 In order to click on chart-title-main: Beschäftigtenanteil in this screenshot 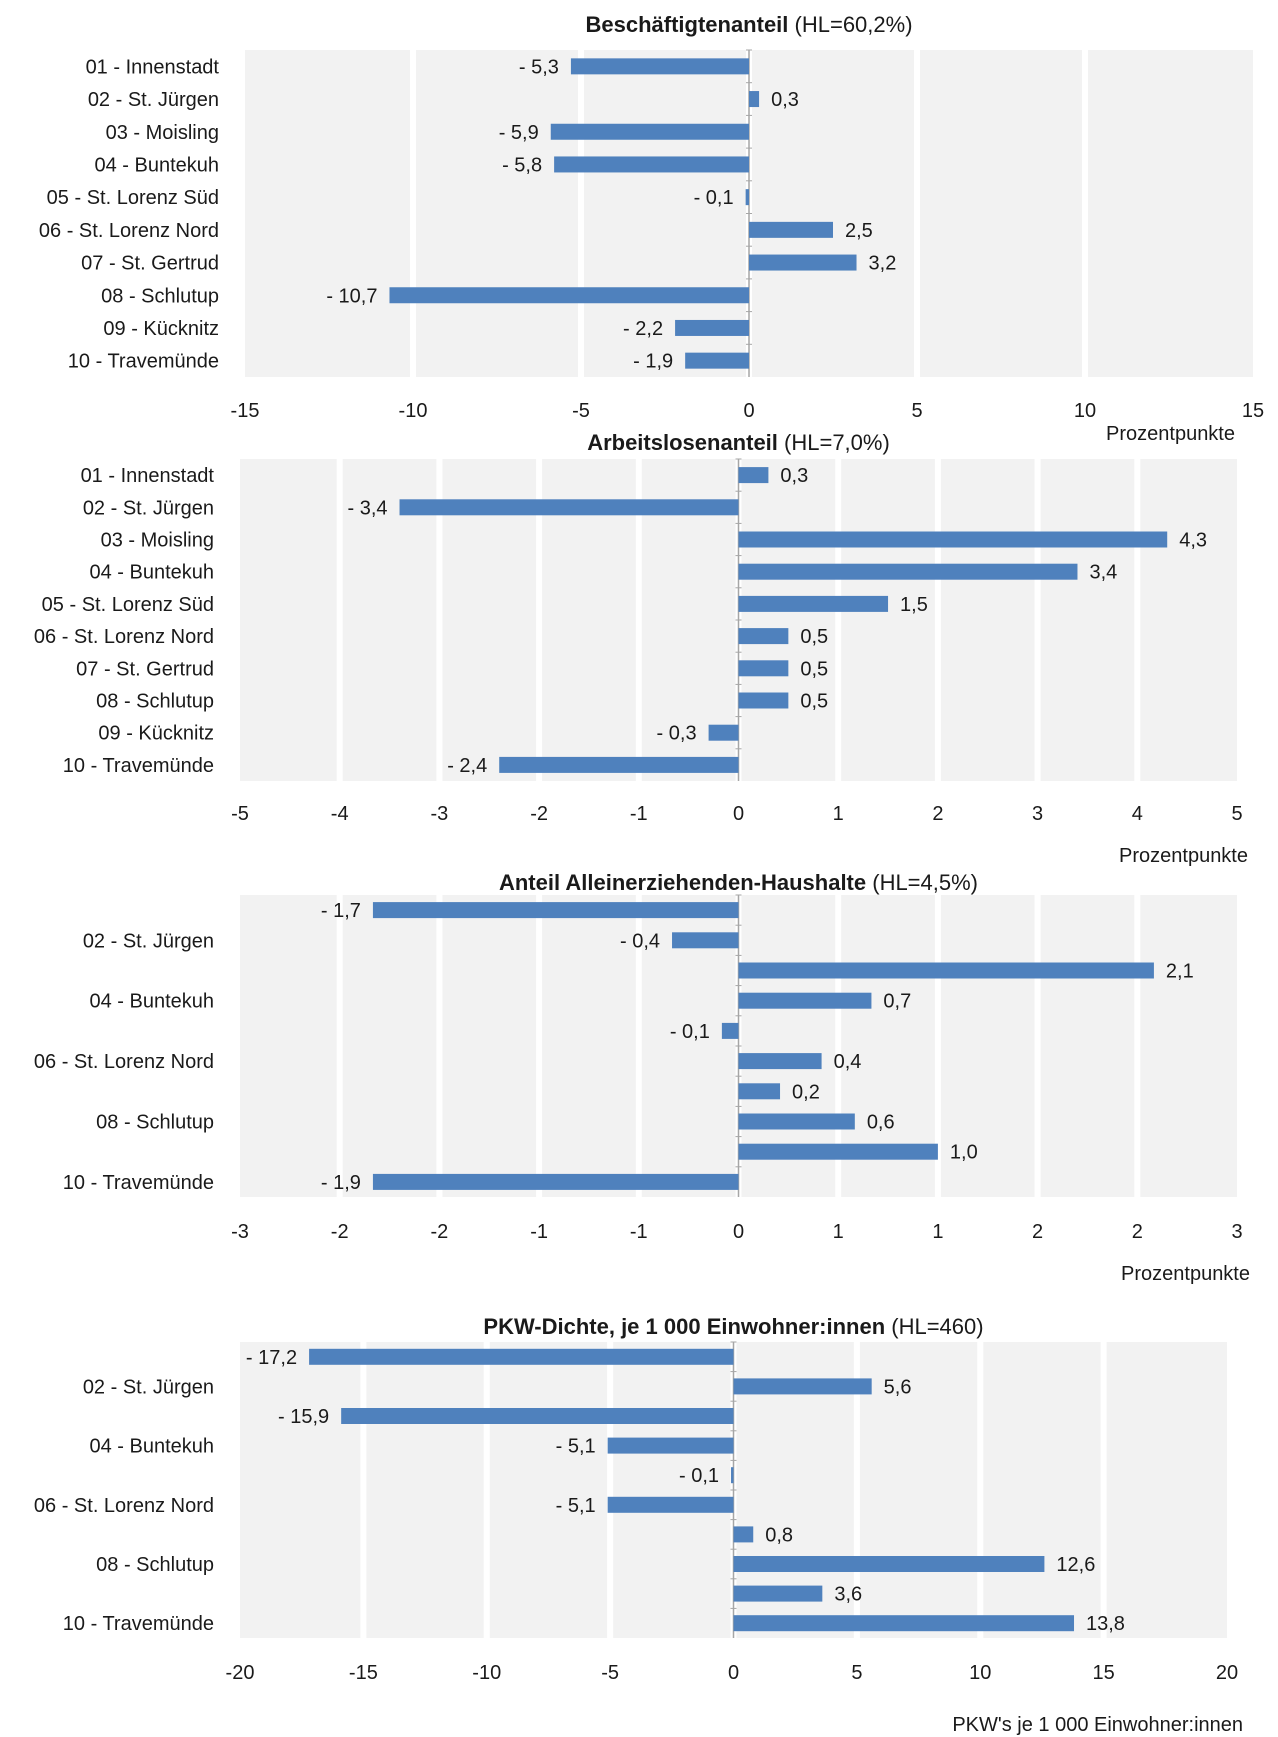, I will do `click(686, 24)`.